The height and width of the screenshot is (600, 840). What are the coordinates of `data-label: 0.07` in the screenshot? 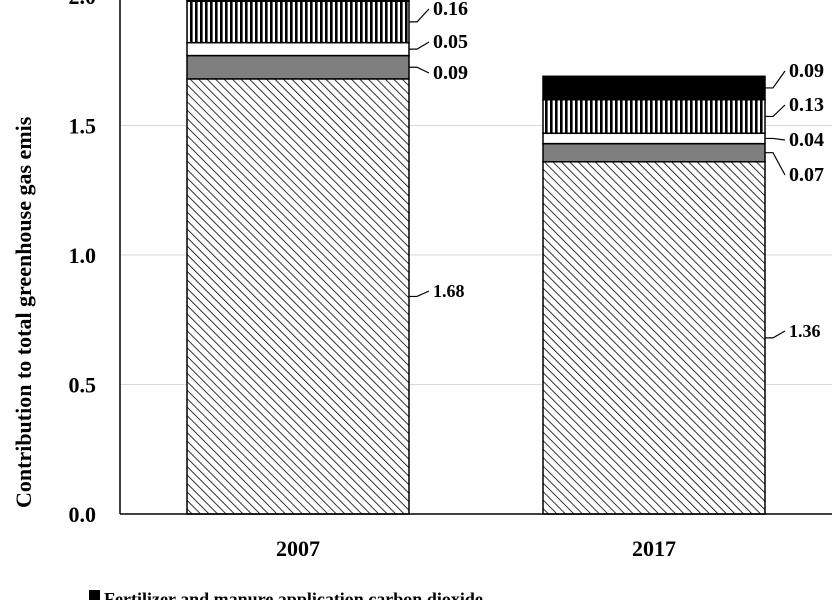 It's located at (806, 175).